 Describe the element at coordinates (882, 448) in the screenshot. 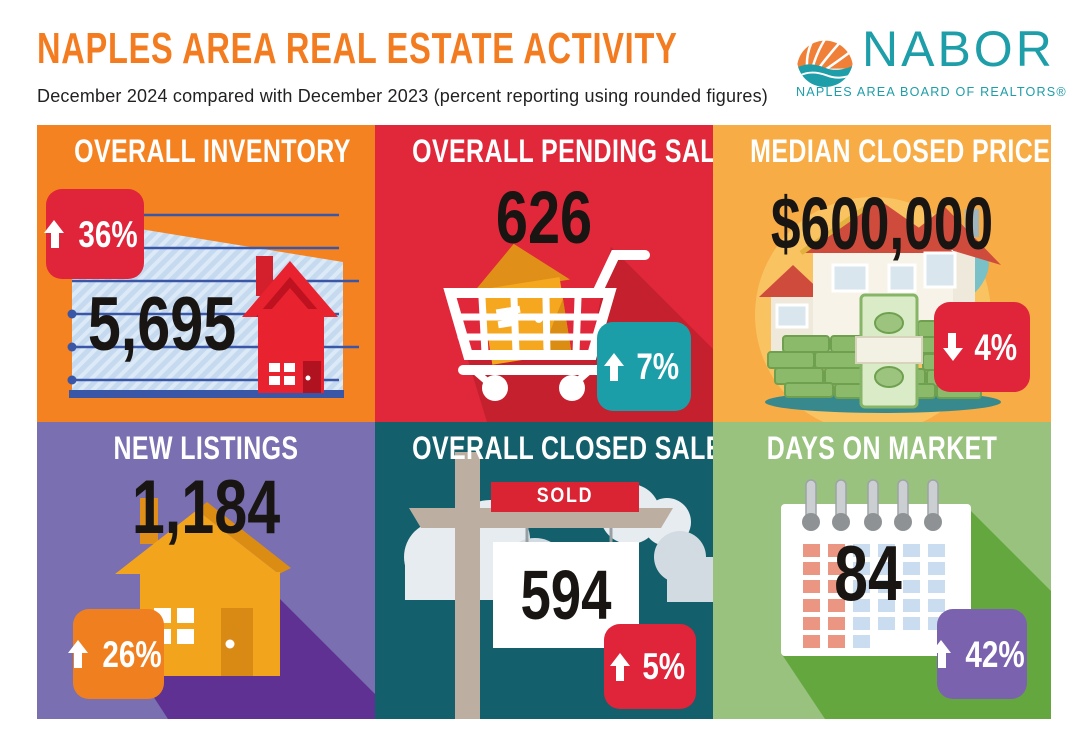

I see `tile-title: DAYS ON MARKET` at that location.